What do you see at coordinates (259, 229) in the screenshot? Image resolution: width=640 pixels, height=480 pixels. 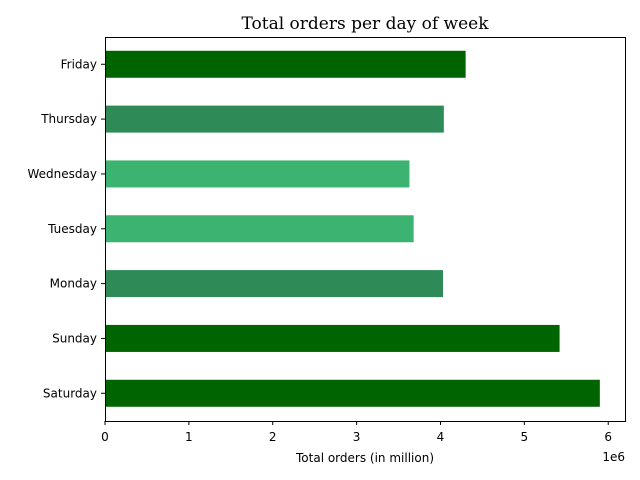 I see `bar-tuesday` at bounding box center [259, 229].